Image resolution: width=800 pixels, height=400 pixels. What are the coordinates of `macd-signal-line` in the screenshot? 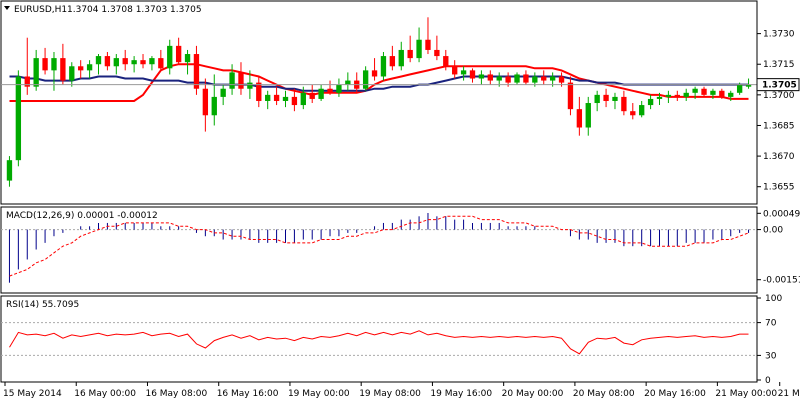 It's located at (379, 246).